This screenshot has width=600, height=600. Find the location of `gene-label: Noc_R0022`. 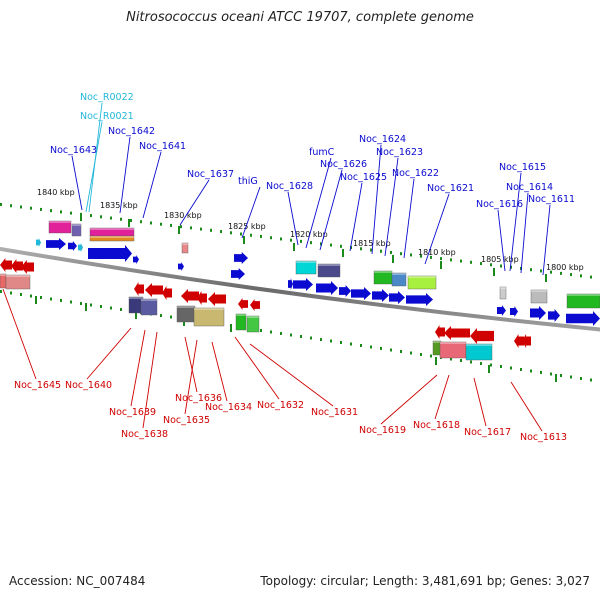

gene-label: Noc_R0022 is located at coordinates (107, 97).